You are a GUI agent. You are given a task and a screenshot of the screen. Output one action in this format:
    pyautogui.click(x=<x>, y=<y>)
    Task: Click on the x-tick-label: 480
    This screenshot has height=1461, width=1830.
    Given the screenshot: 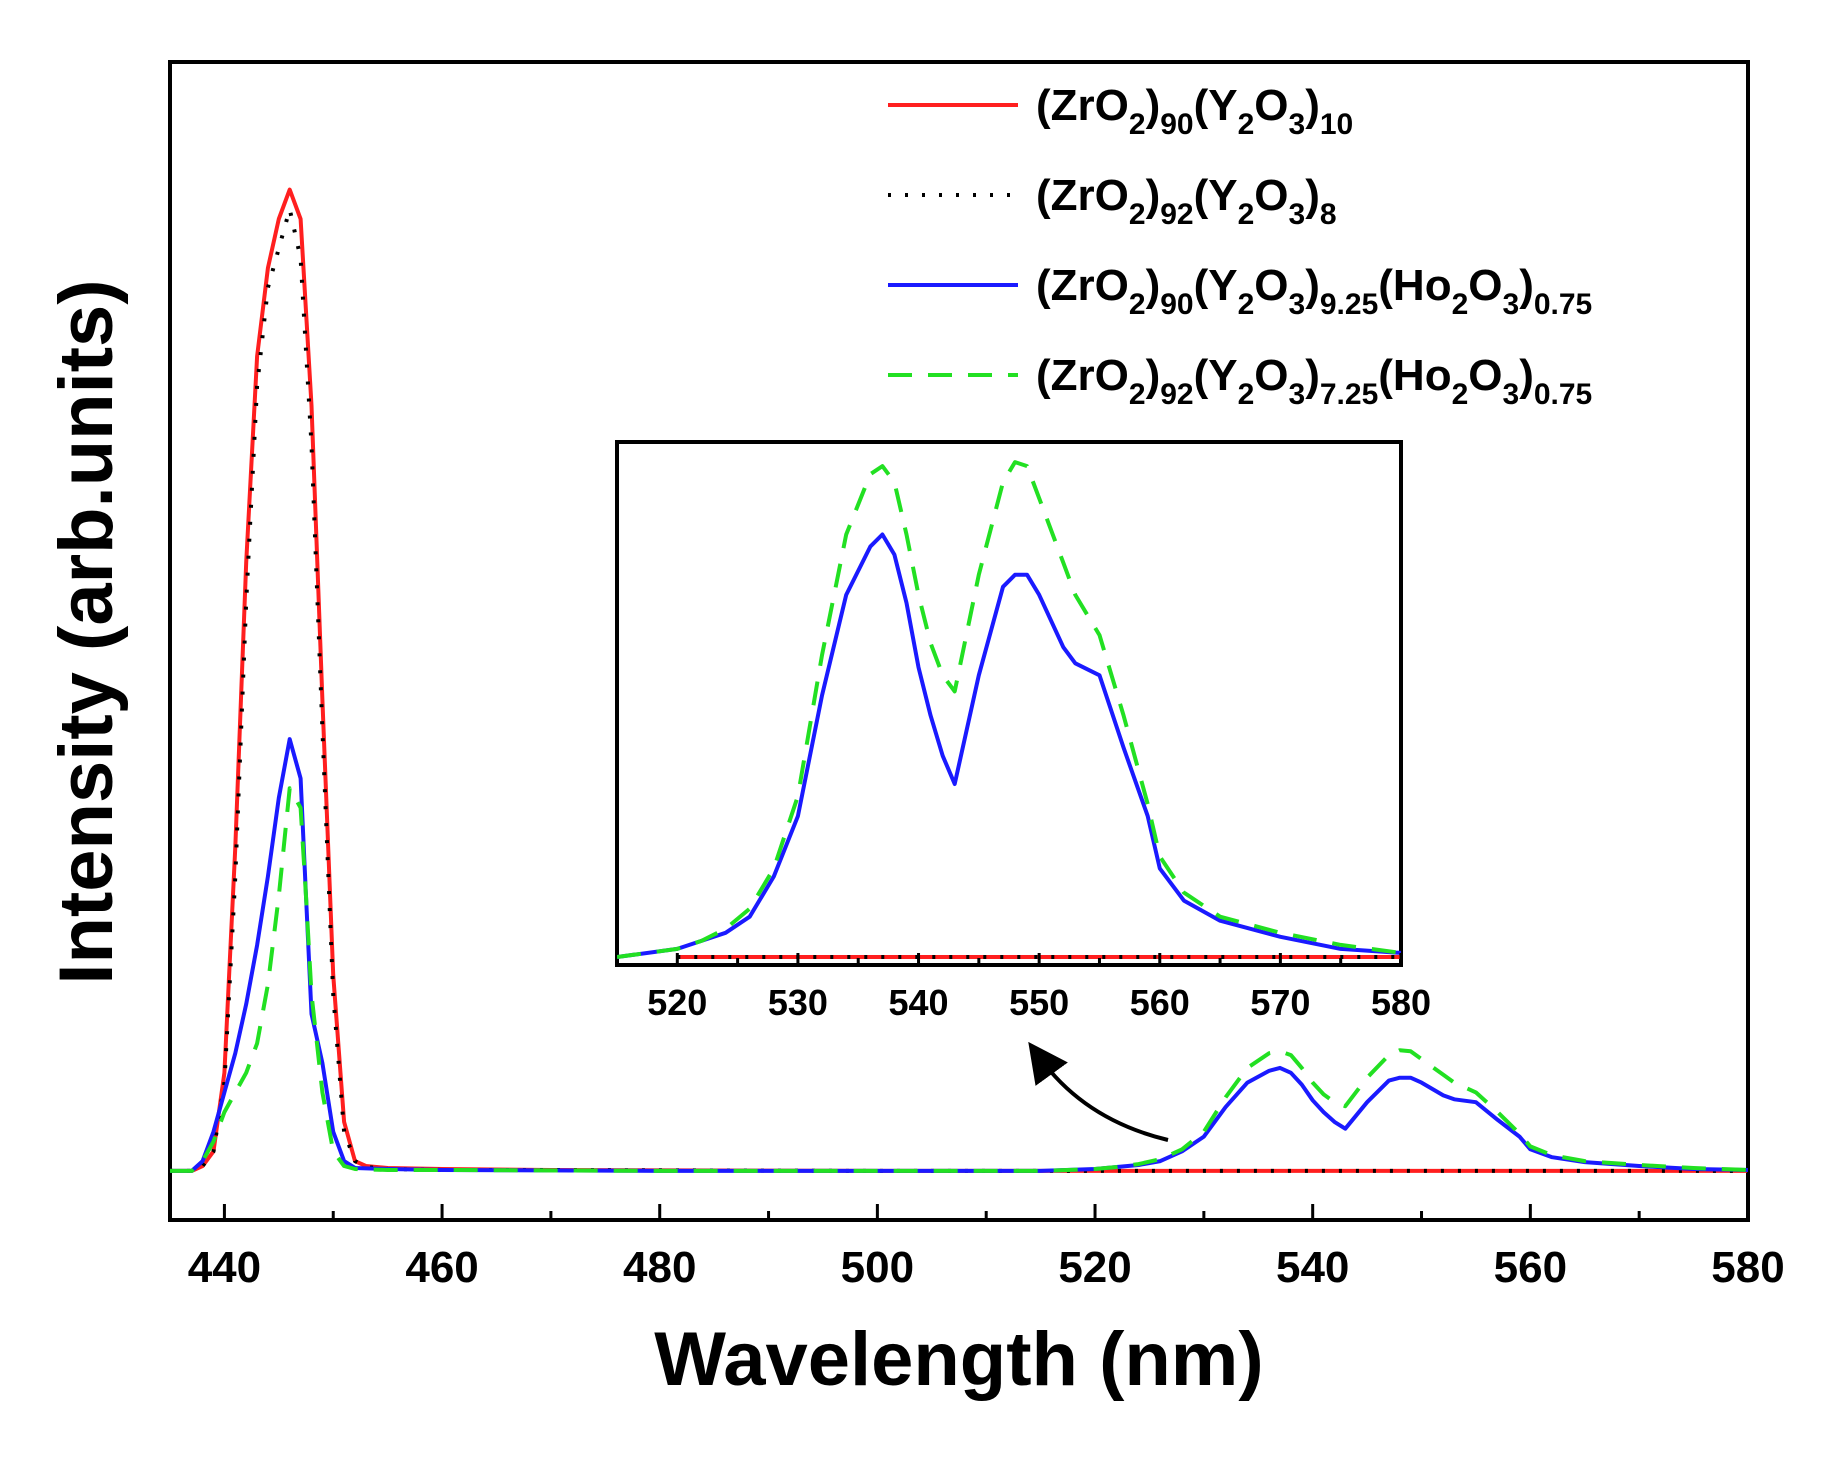 What is the action you would take?
    pyautogui.click(x=659, y=1267)
    